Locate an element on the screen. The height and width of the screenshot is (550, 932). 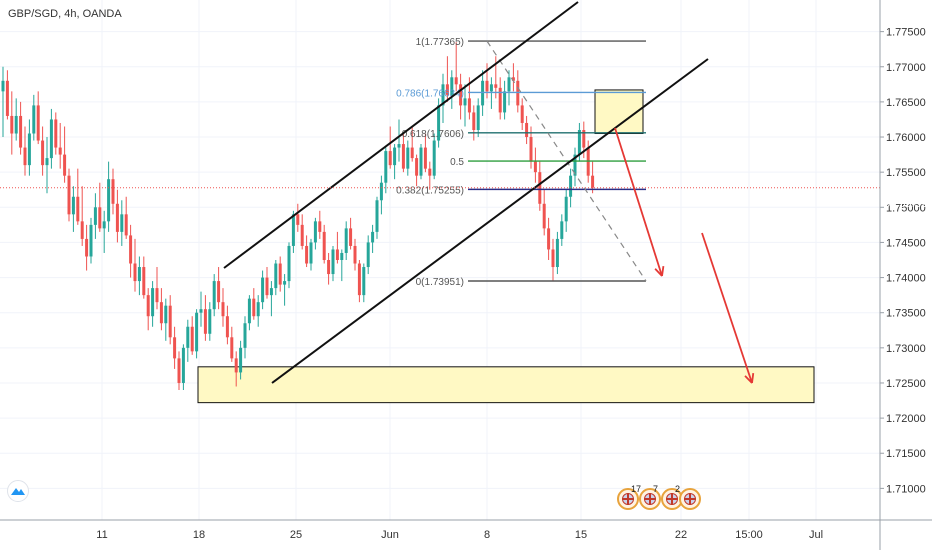
fib-level-label: 0.5 is located at coordinates (457, 162).